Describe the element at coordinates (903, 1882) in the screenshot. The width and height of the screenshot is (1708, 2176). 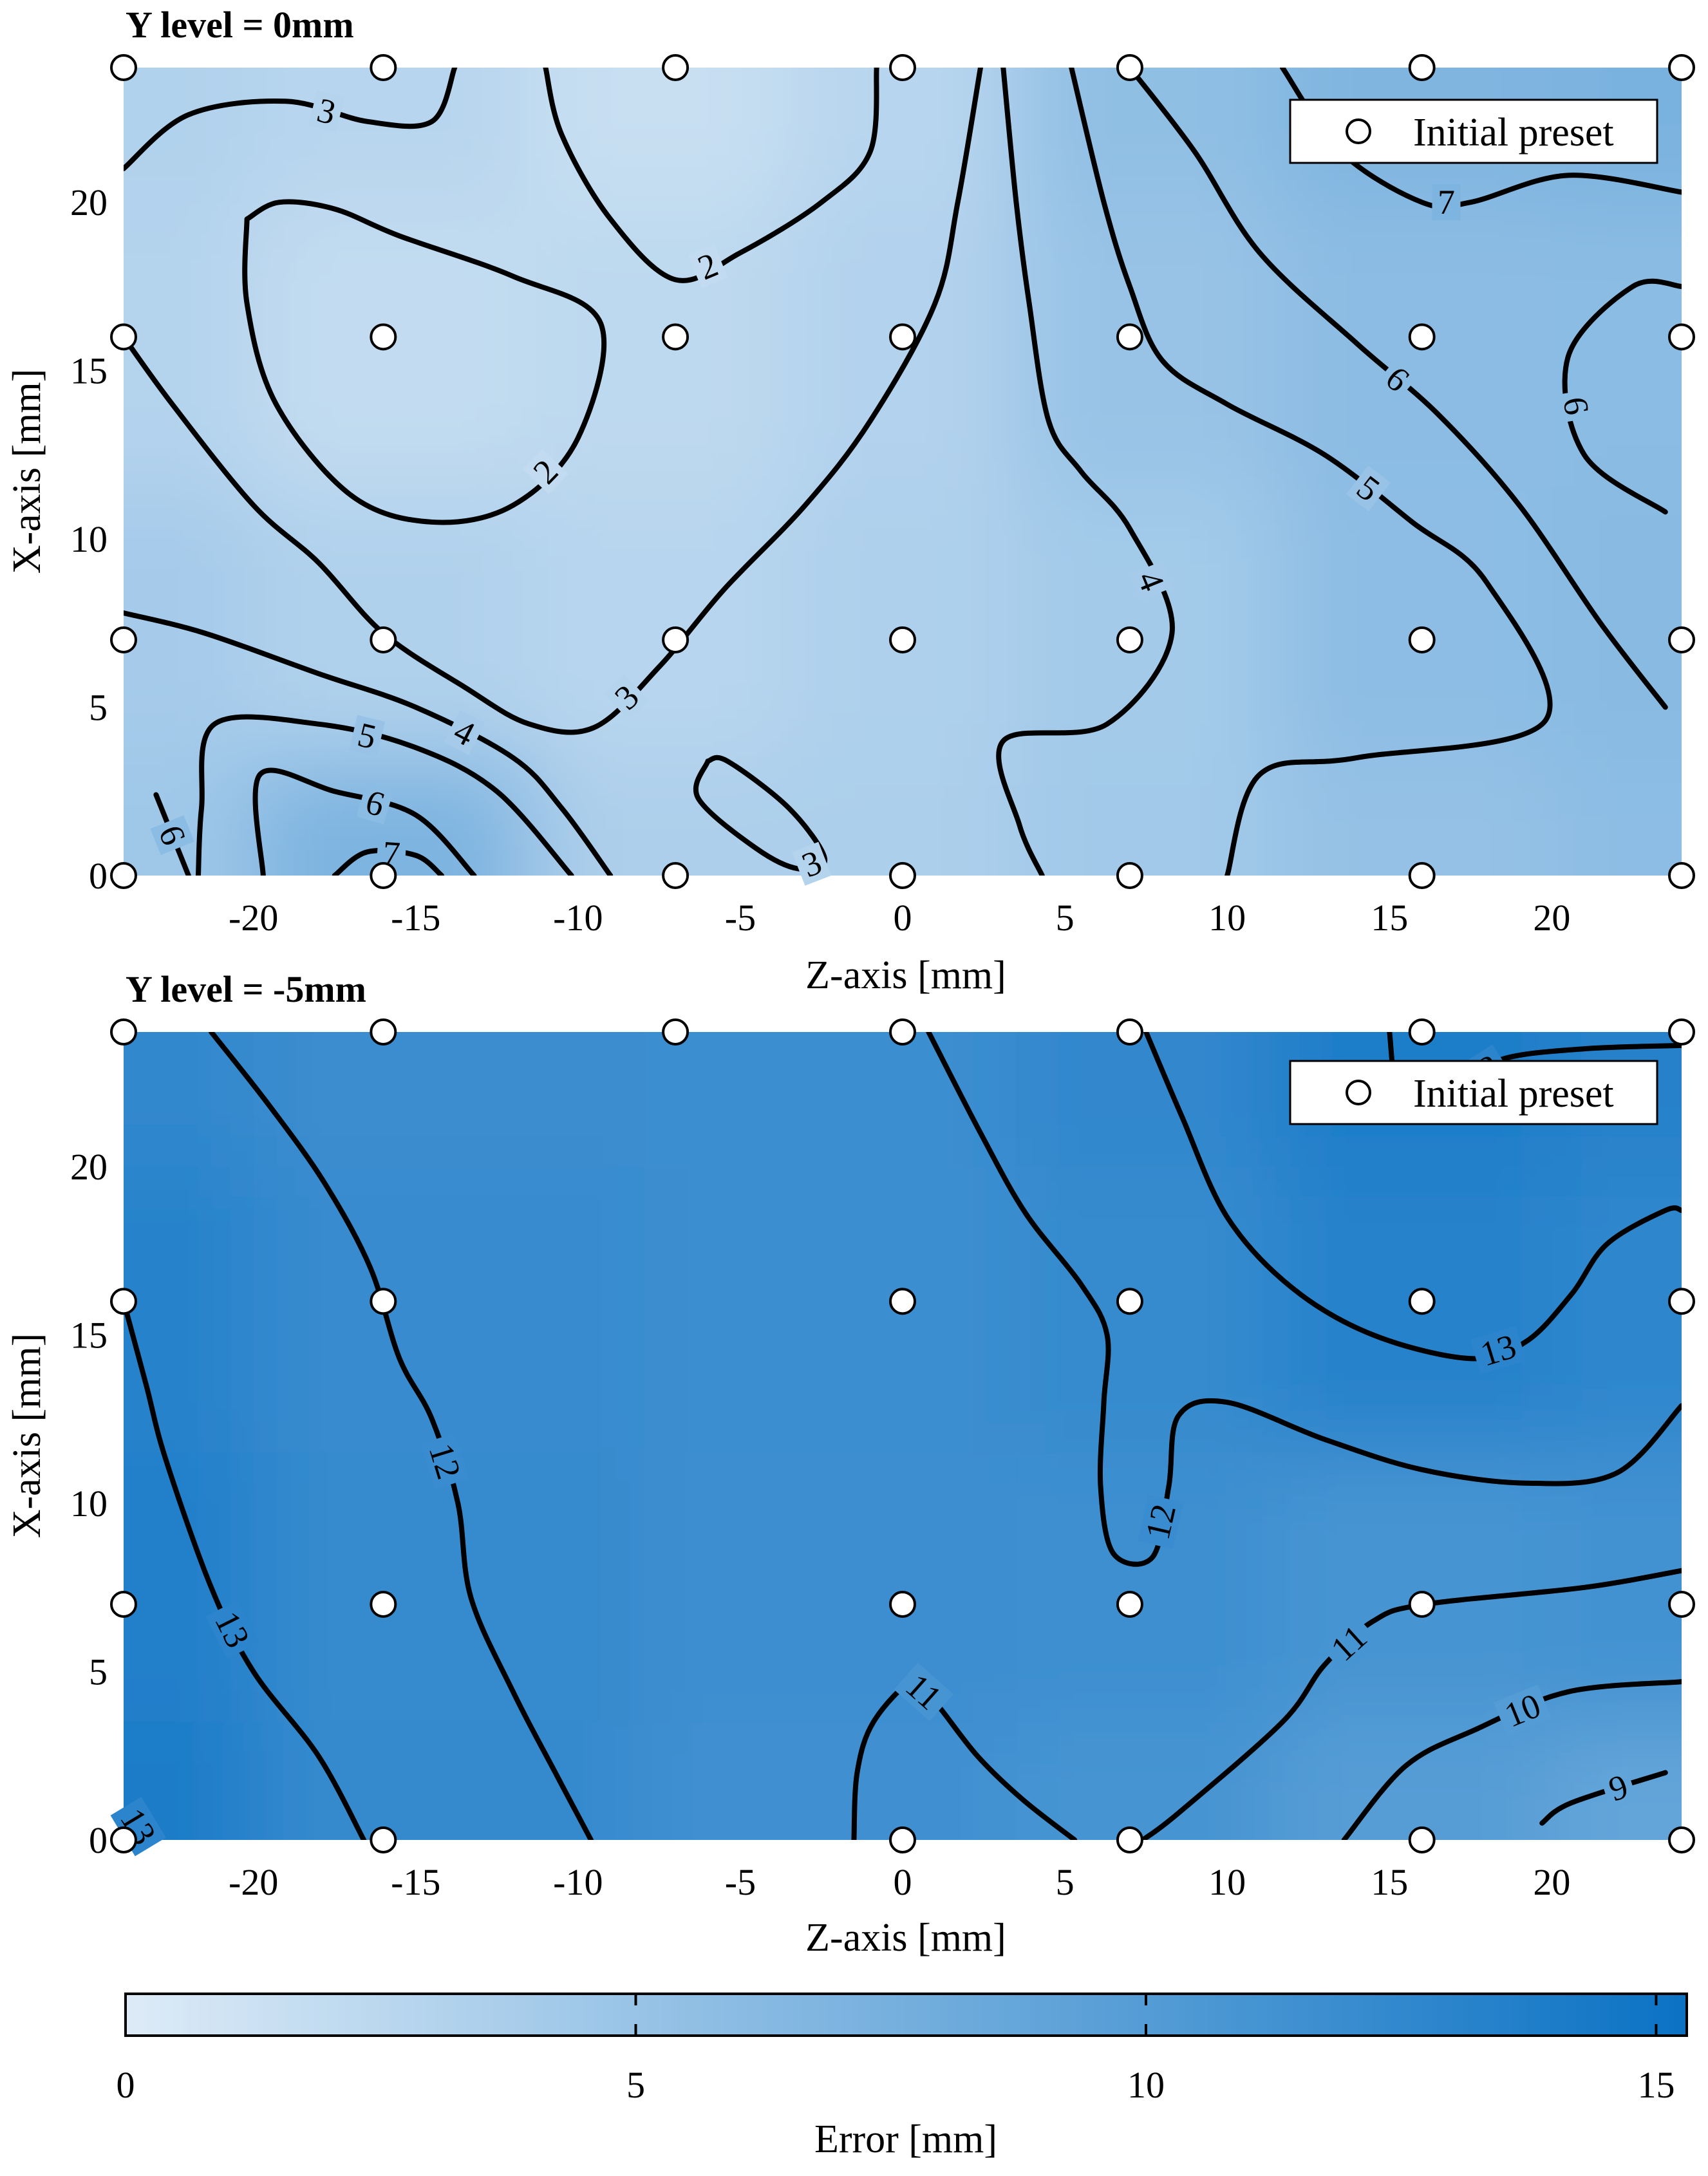
I see `x-tick-label: 0` at that location.